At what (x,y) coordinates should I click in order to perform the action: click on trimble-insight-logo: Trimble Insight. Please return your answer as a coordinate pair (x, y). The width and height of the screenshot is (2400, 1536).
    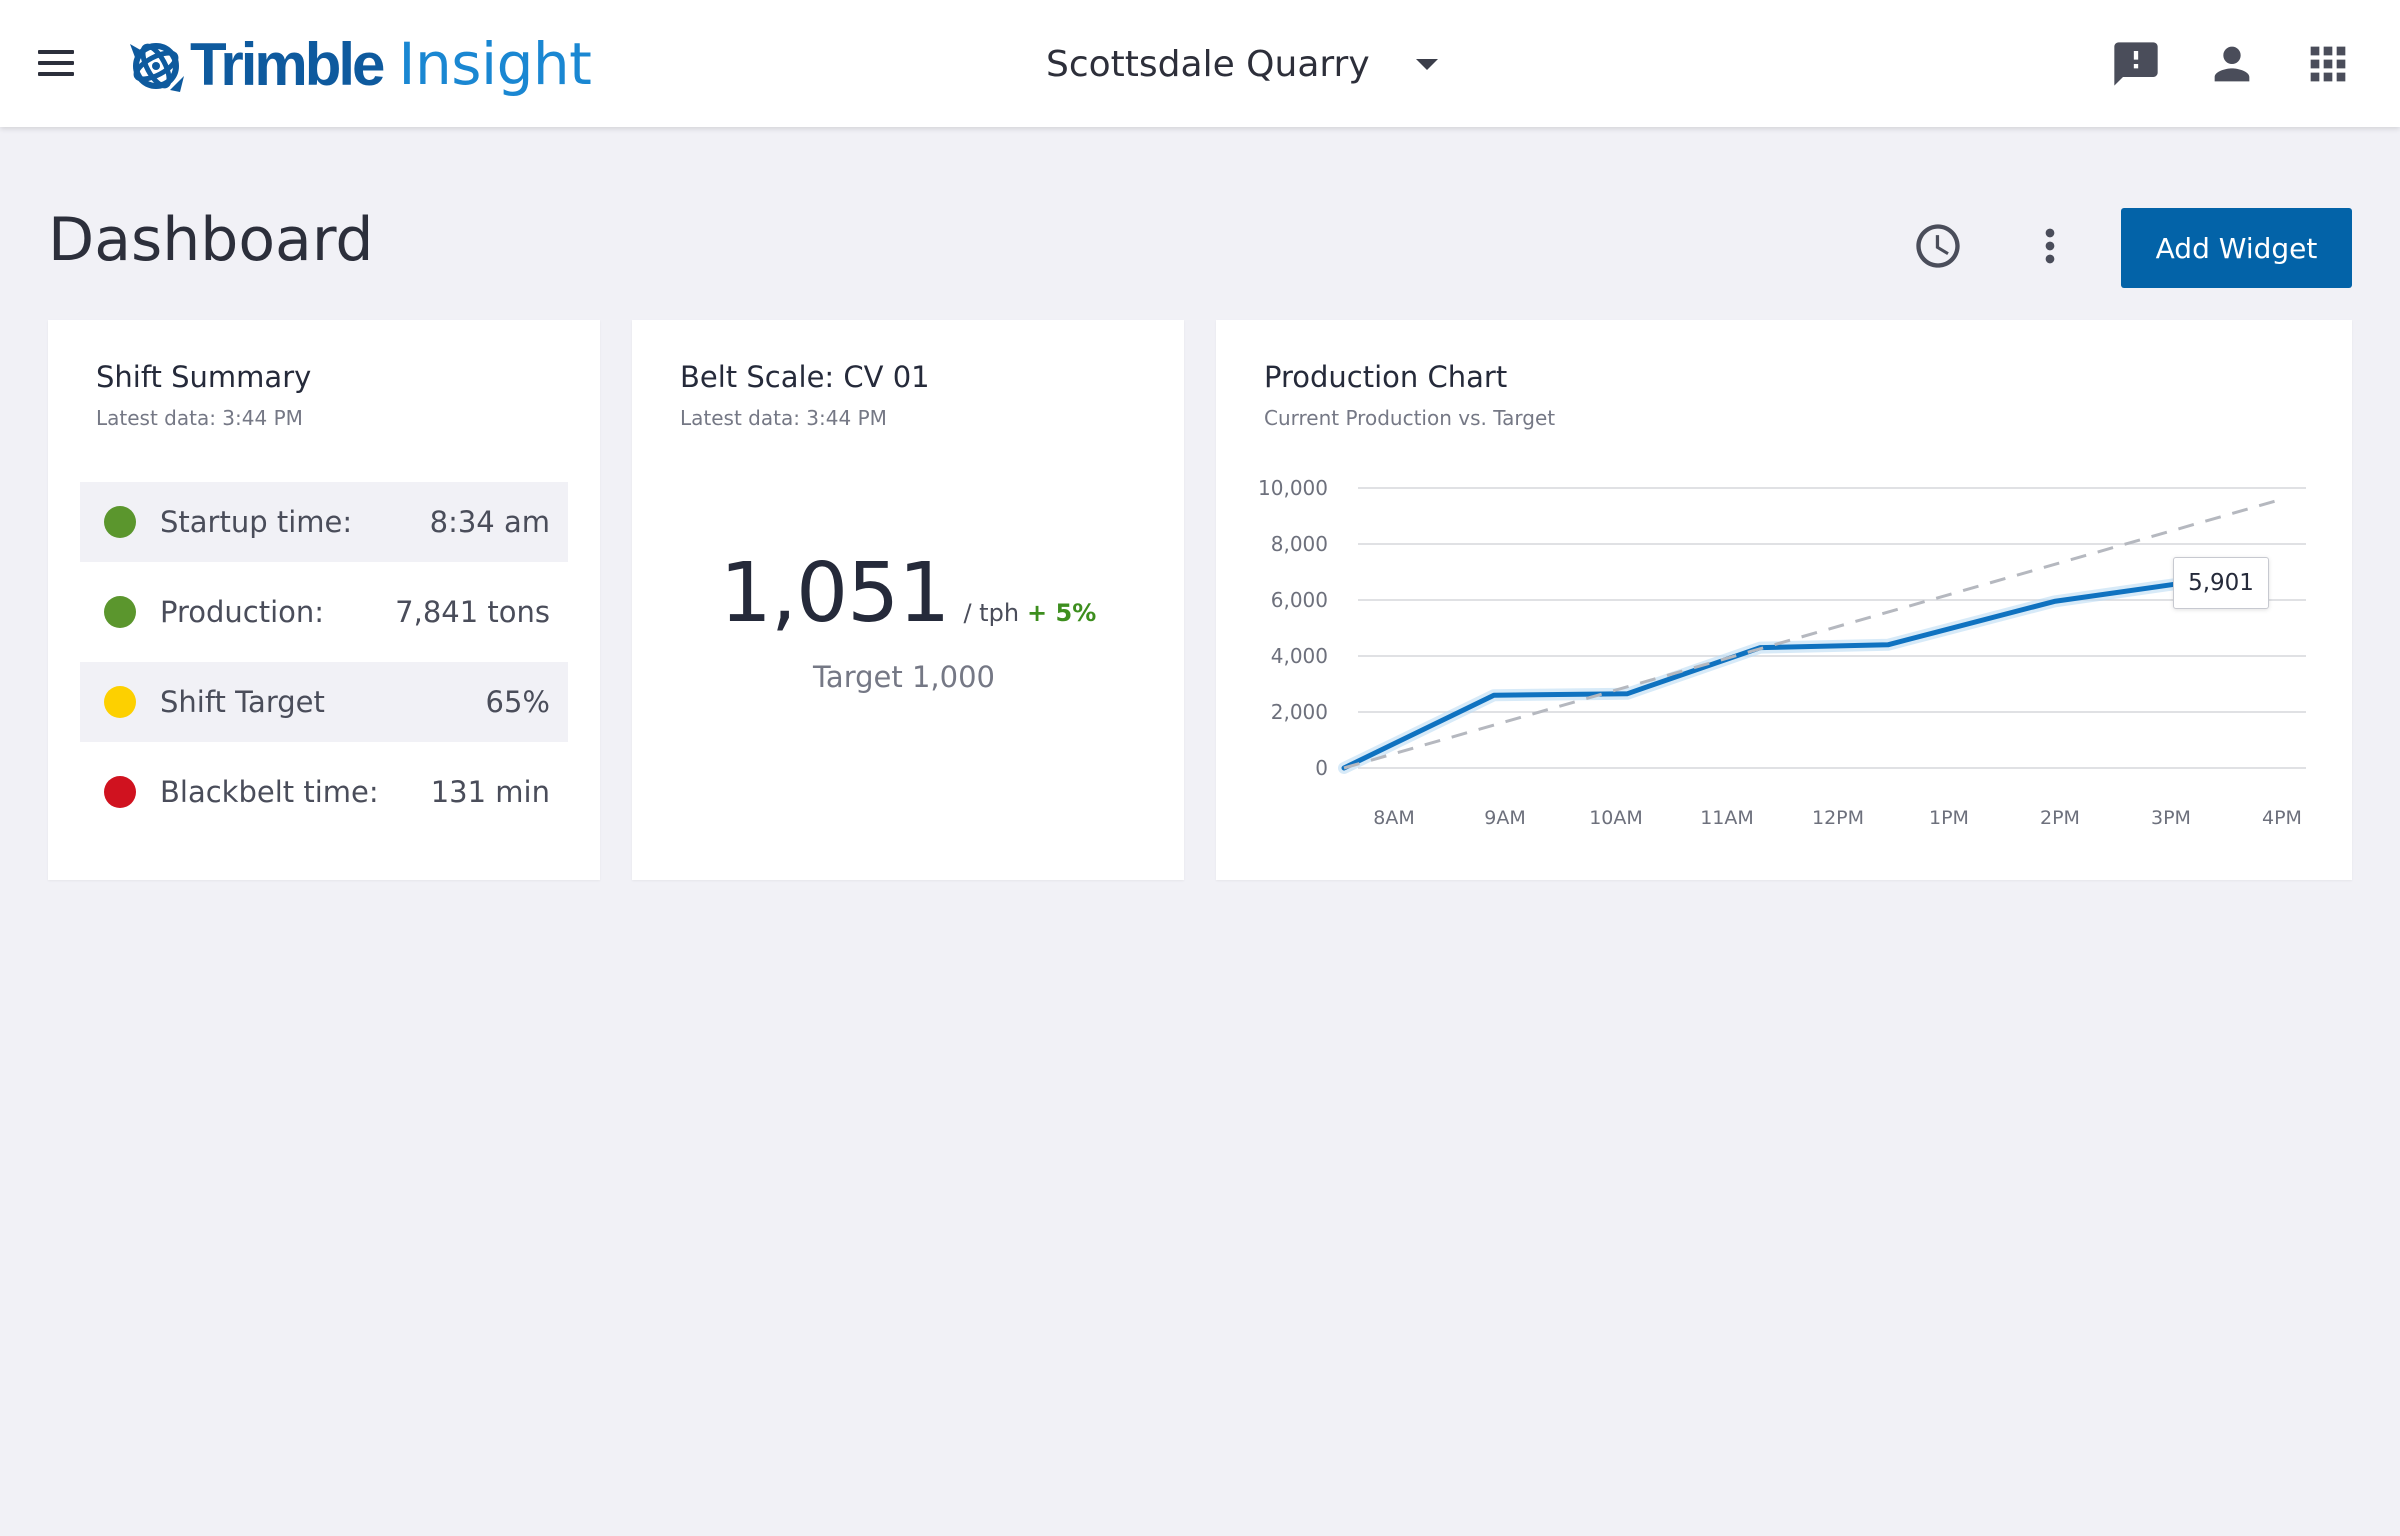
    Looking at the image, I should click on (359, 64).